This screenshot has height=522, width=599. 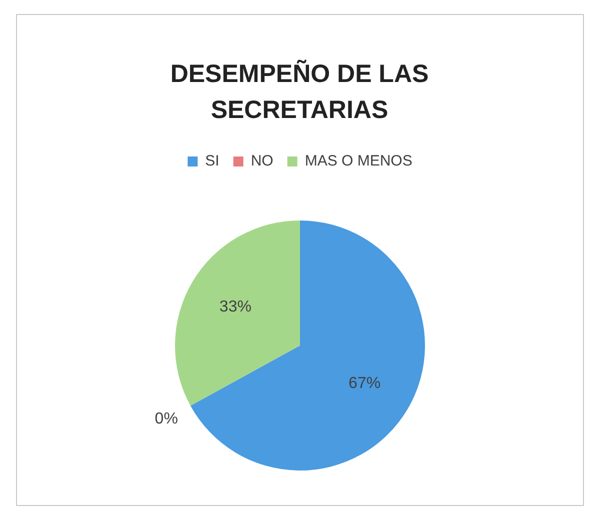 What do you see at coordinates (235, 307) in the screenshot?
I see `data-label: 33%` at bounding box center [235, 307].